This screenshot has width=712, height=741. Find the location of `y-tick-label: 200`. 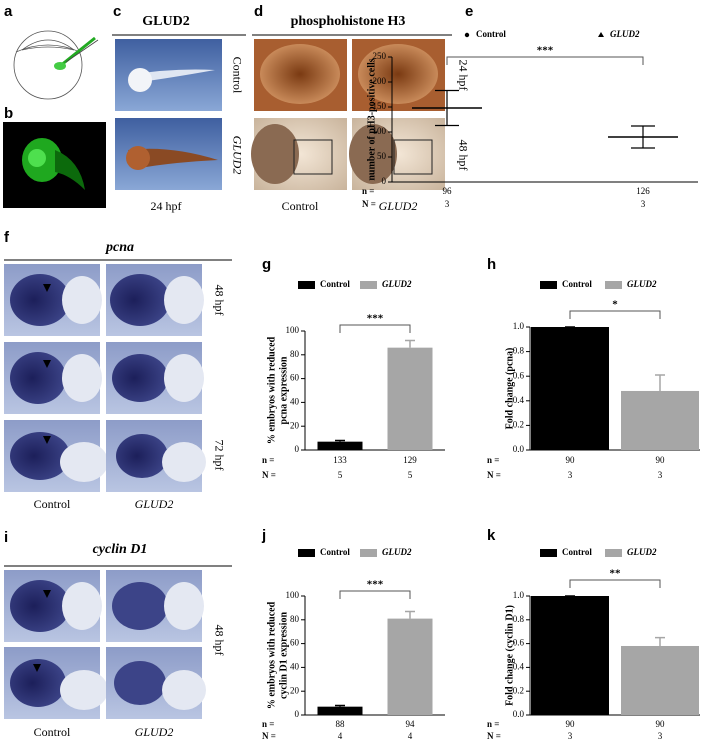

y-tick-label: 200 is located at coordinates (380, 81).